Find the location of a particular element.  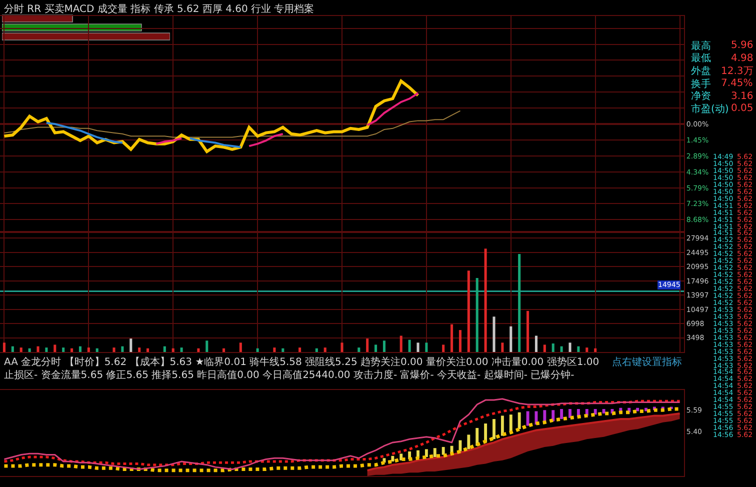

text: 最高 5.96 is located at coordinates (722, 46).